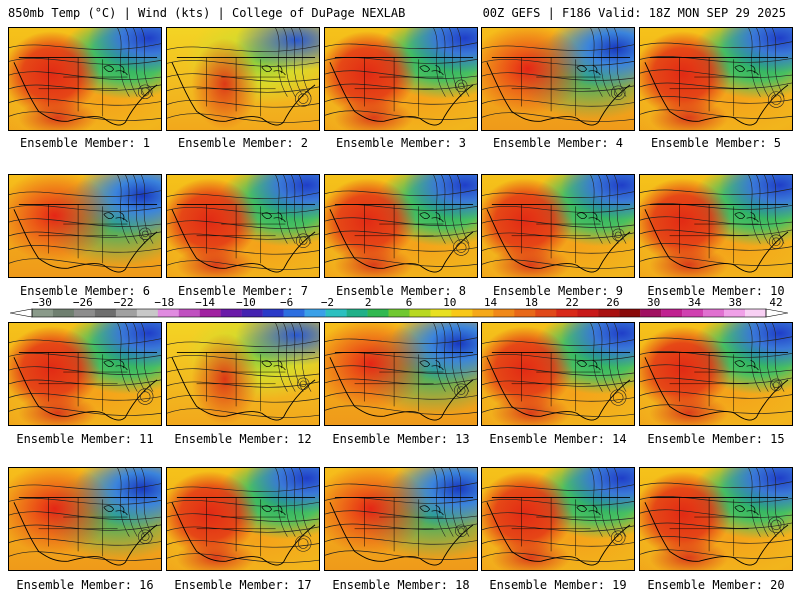 The image size is (800, 600). I want to click on colorbar-tick-label: 34, so click(694, 302).